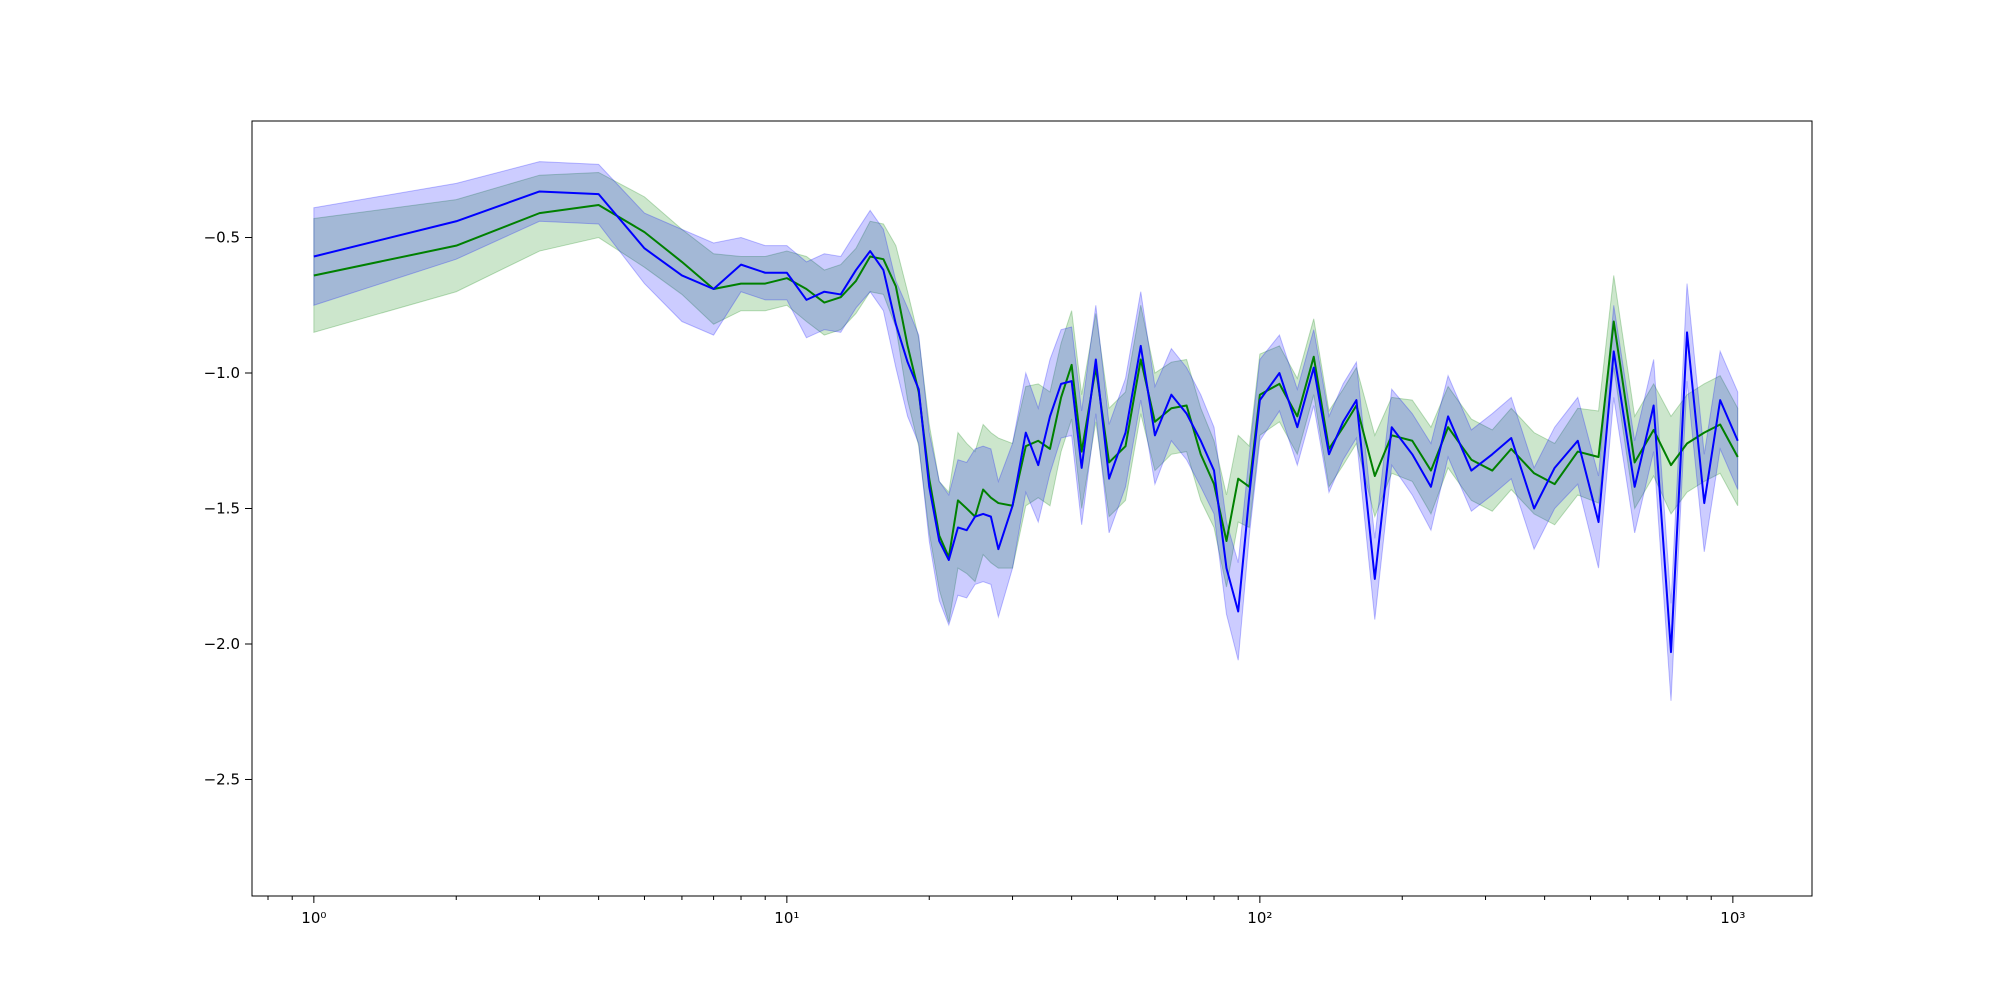  What do you see at coordinates (222, 779) in the screenshot?
I see `y-tick-label: −2.5` at bounding box center [222, 779].